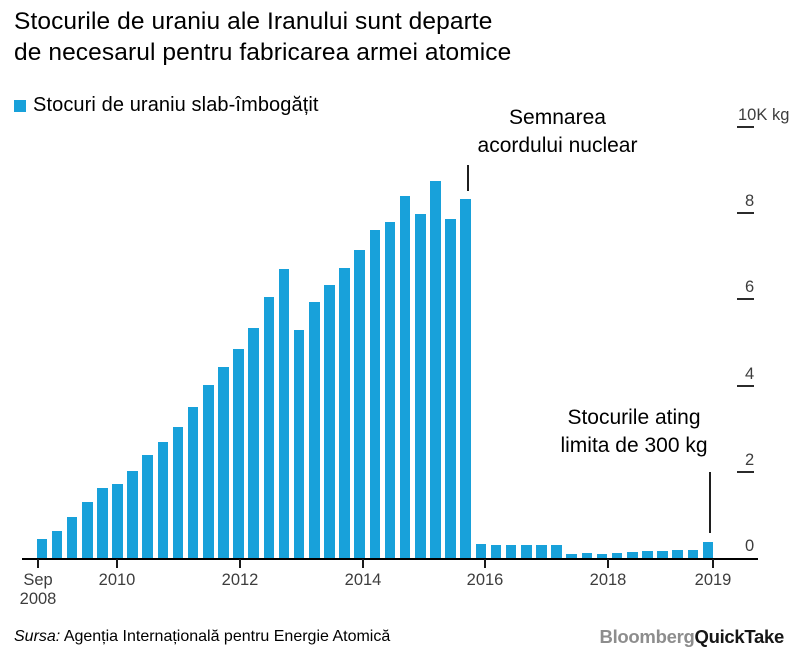 The height and width of the screenshot is (659, 800). I want to click on annotation-limit-pointer, so click(710, 502).